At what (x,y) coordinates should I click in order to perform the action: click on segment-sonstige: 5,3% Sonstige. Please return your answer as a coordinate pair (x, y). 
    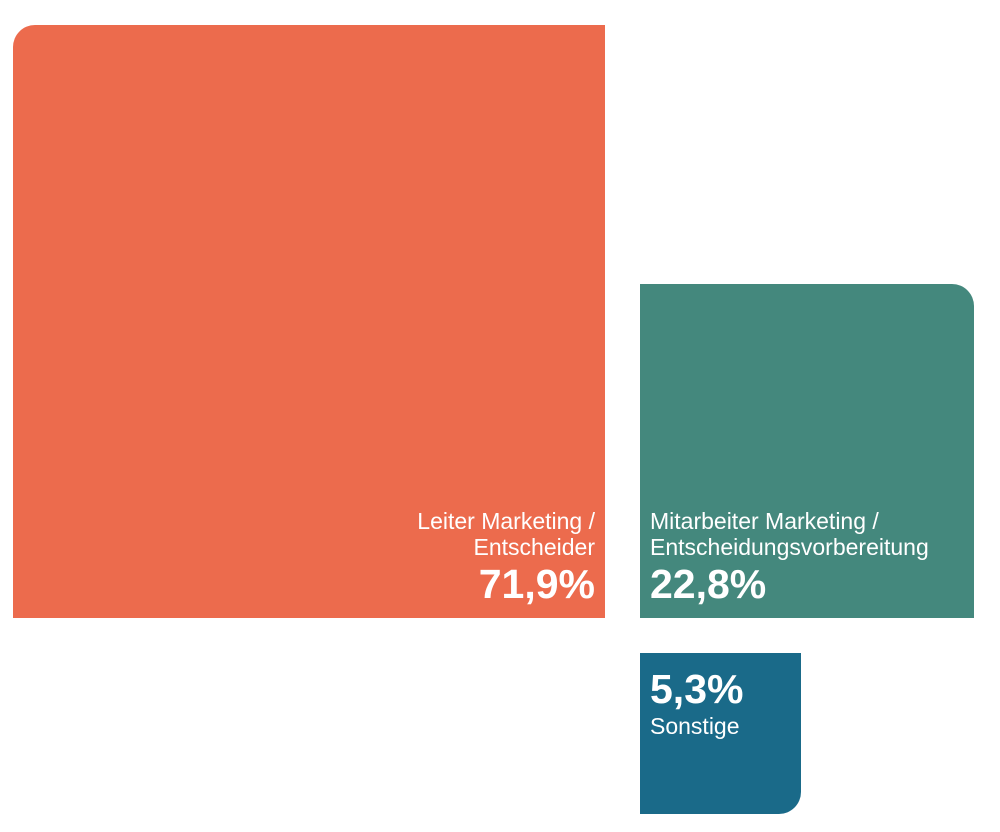
    Looking at the image, I should click on (720, 733).